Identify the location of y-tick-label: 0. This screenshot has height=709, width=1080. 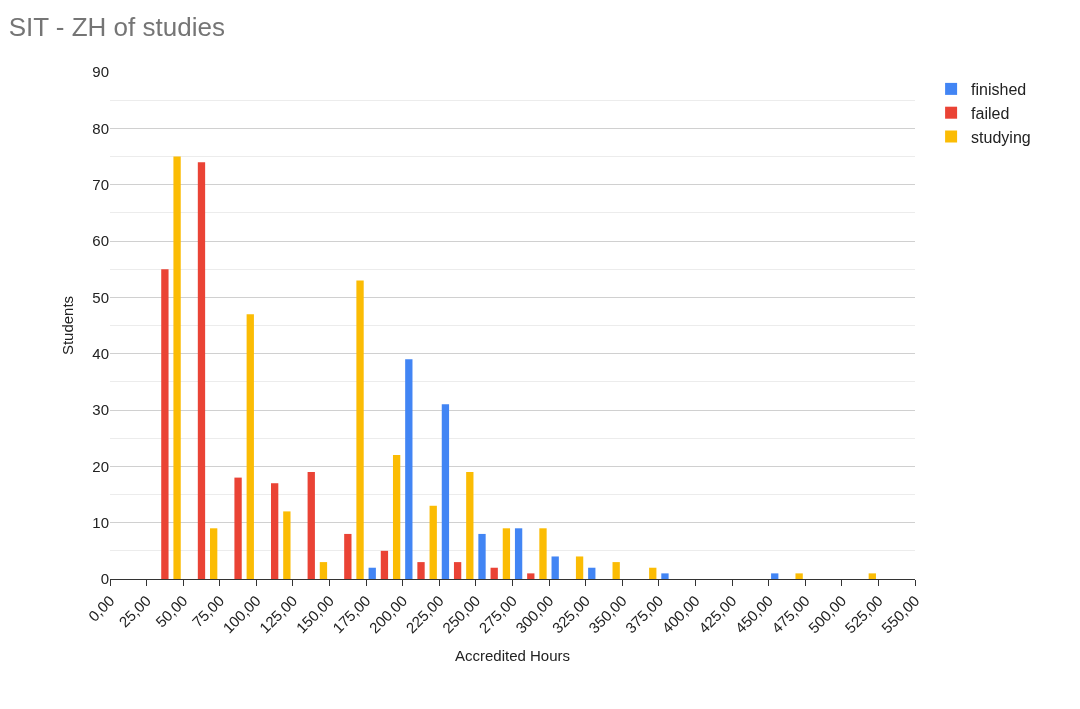
(104, 579).